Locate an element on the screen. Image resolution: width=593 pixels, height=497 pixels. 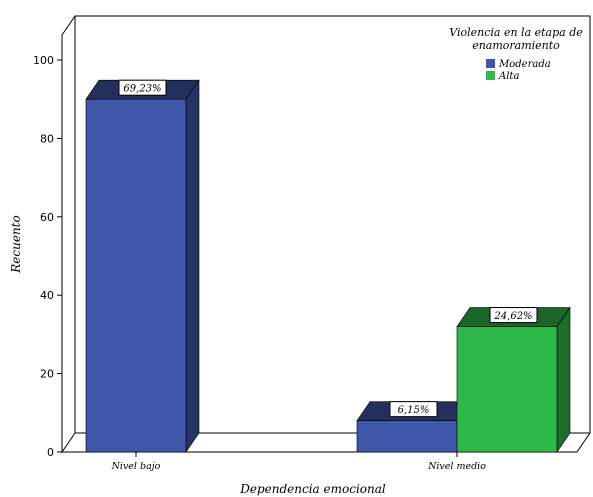
legend-label-alta: Alta is located at coordinates (508, 76).